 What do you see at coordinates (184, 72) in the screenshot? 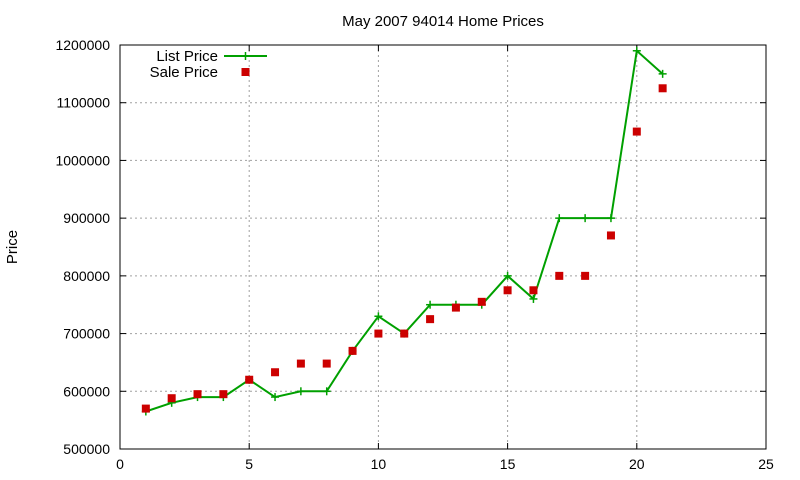
I see `legend-label-sale-price: Sale Price` at bounding box center [184, 72].